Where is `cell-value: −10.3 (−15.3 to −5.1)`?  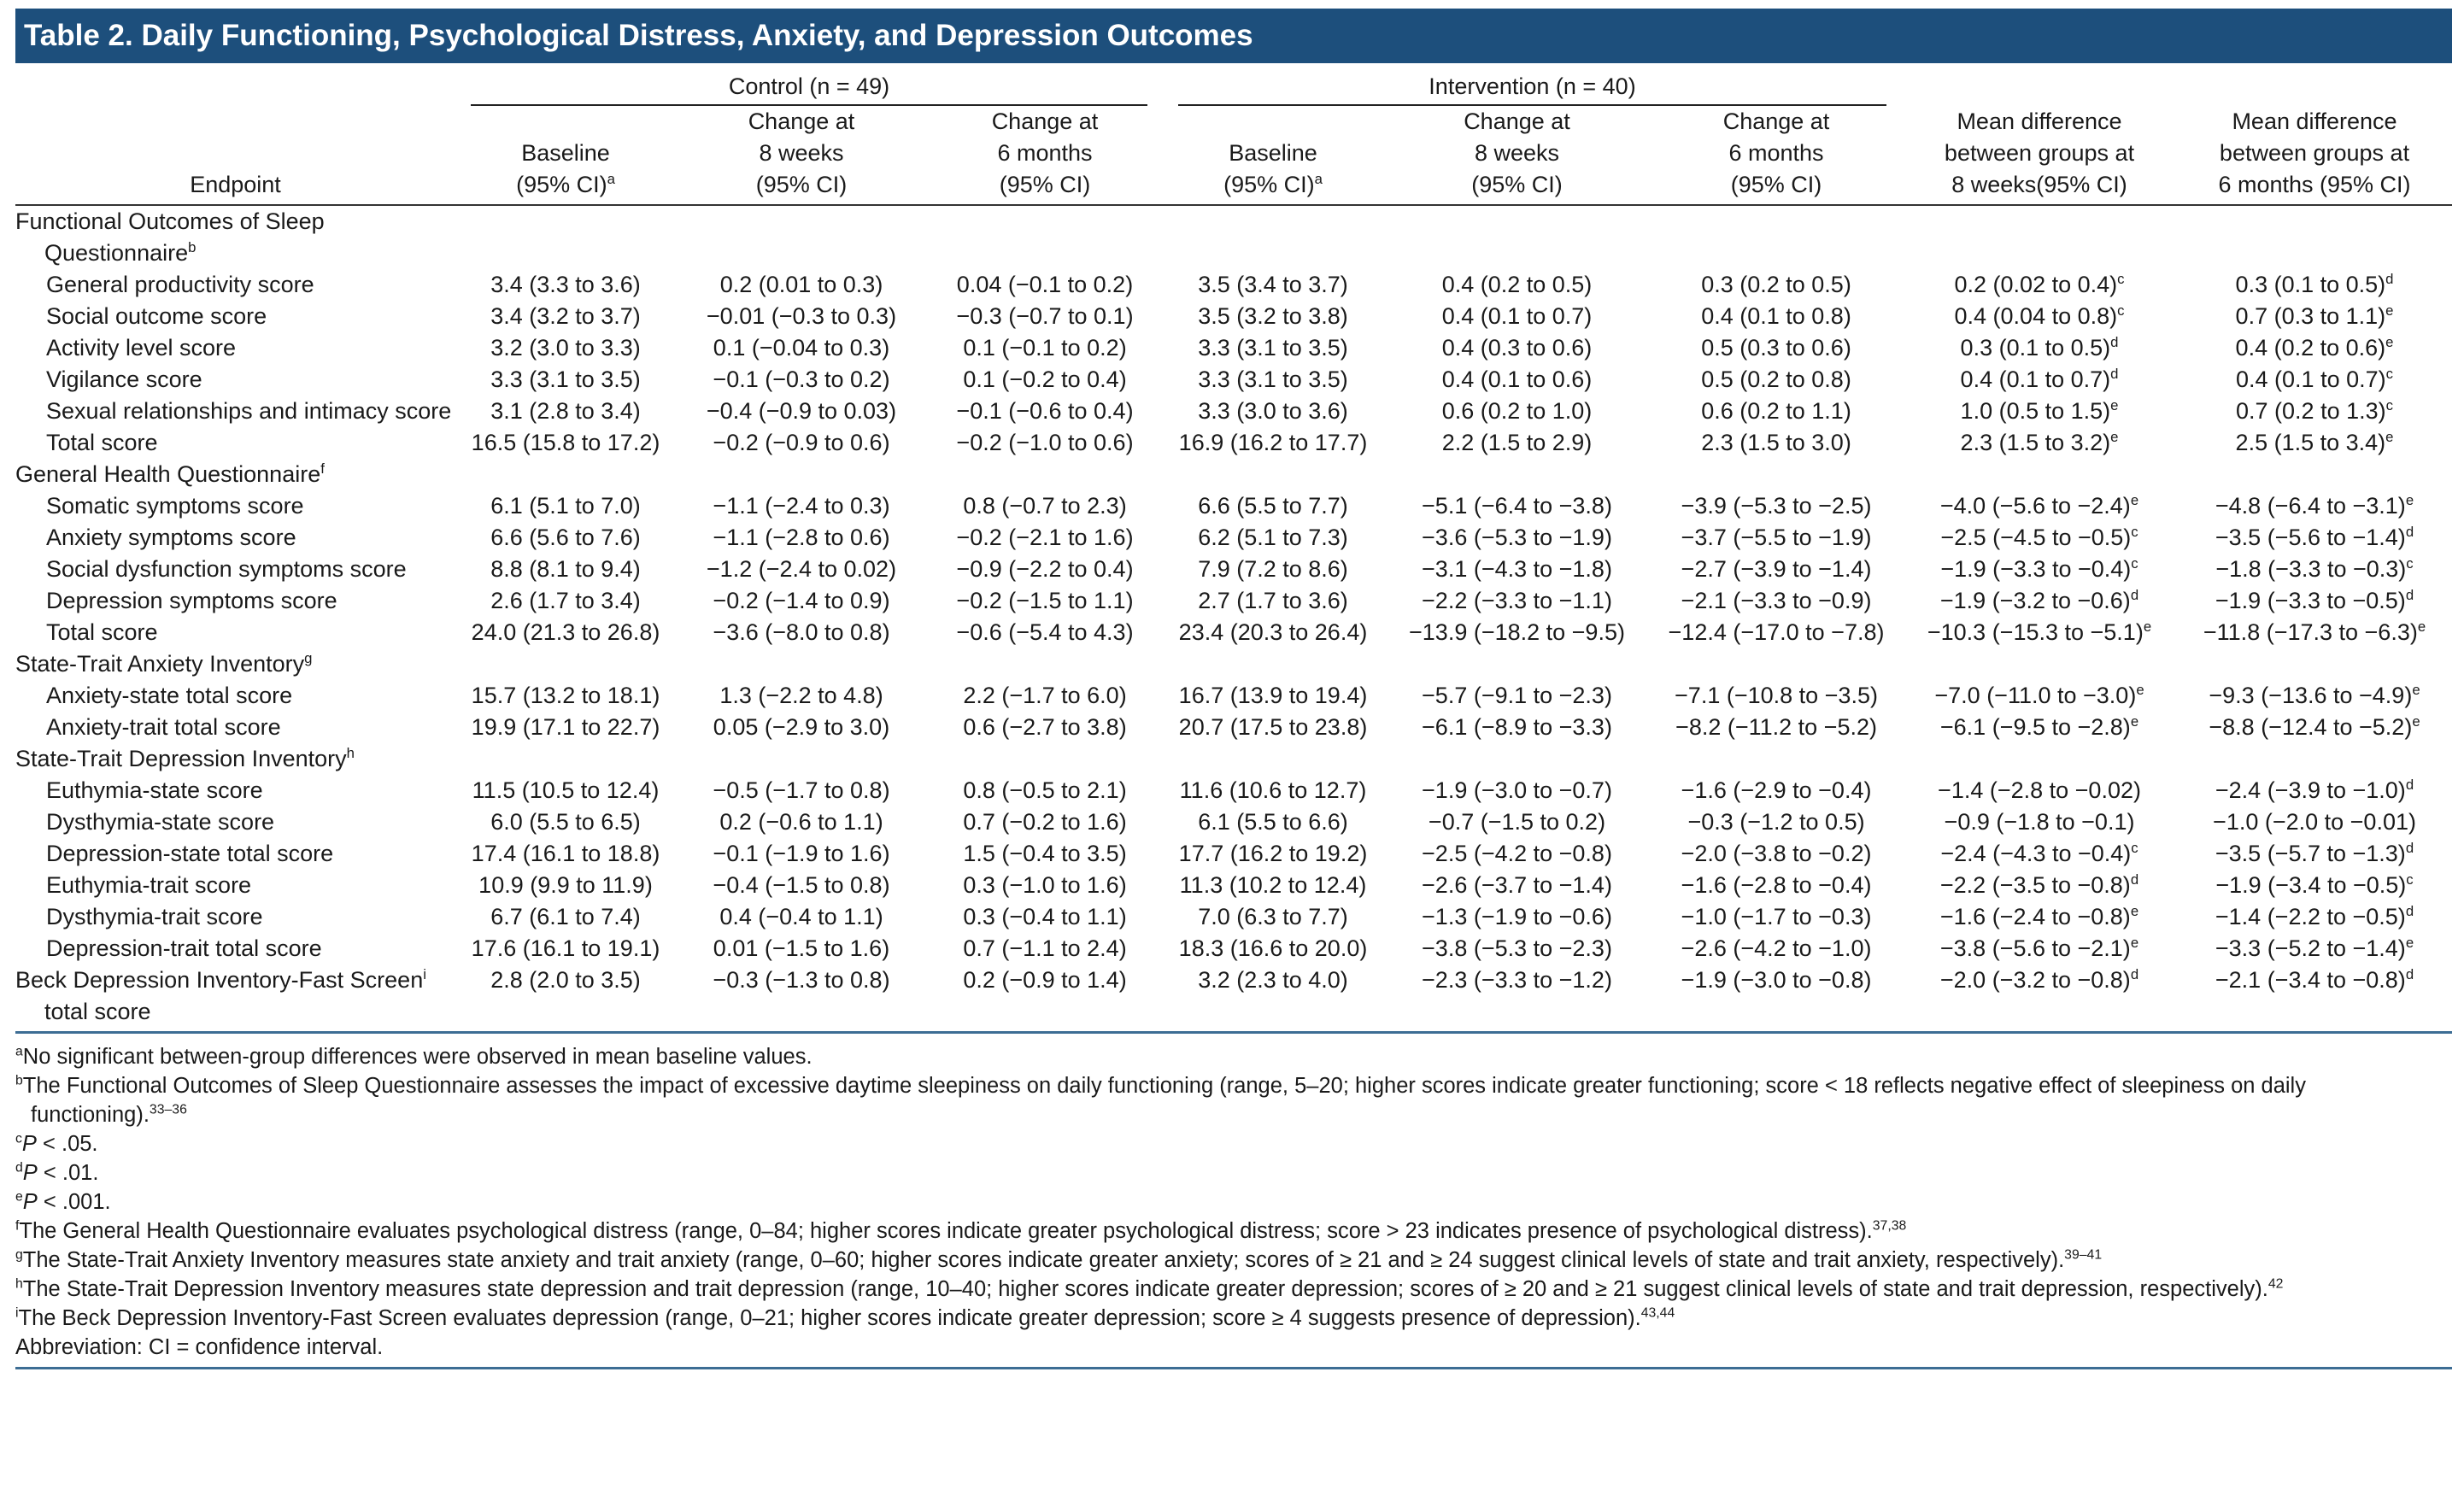 cell-value: −10.3 (−15.3 to −5.1) is located at coordinates (2035, 632).